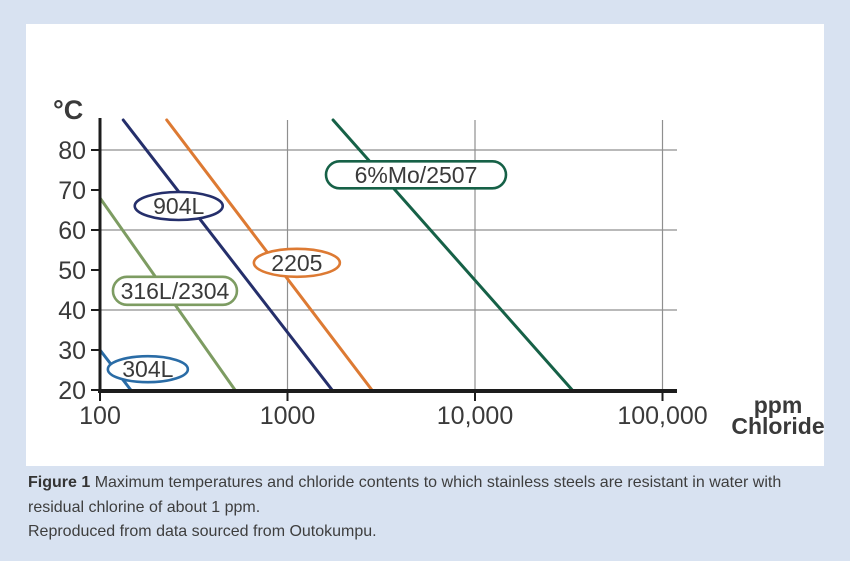 The height and width of the screenshot is (561, 850). Describe the element at coordinates (68, 110) in the screenshot. I see `y-axis-unit-label: °C` at that location.